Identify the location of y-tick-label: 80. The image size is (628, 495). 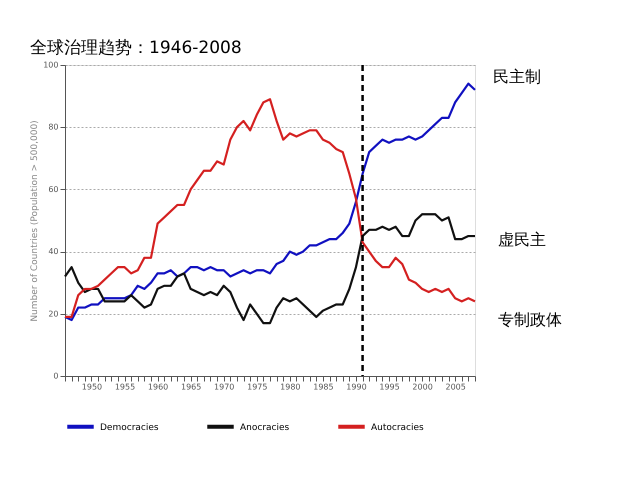
(53, 127).